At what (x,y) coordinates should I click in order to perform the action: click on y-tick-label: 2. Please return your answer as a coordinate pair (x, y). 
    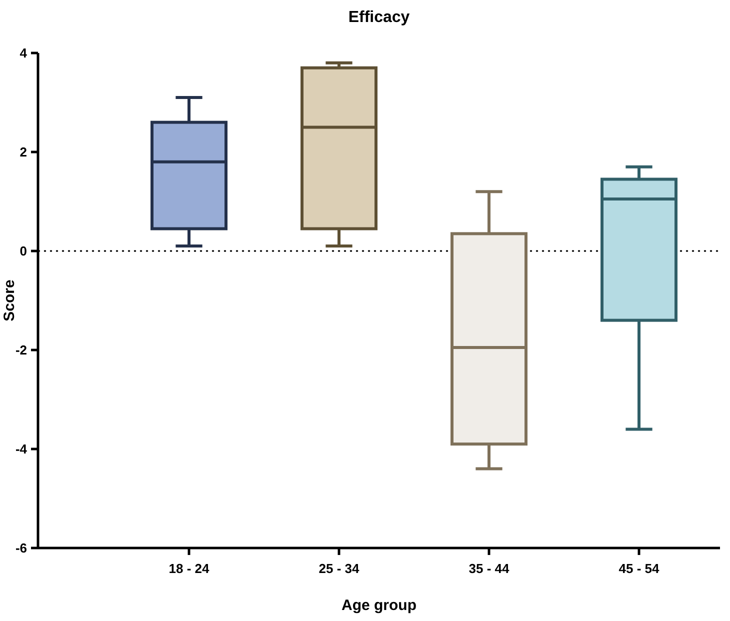
    Looking at the image, I should click on (23, 152).